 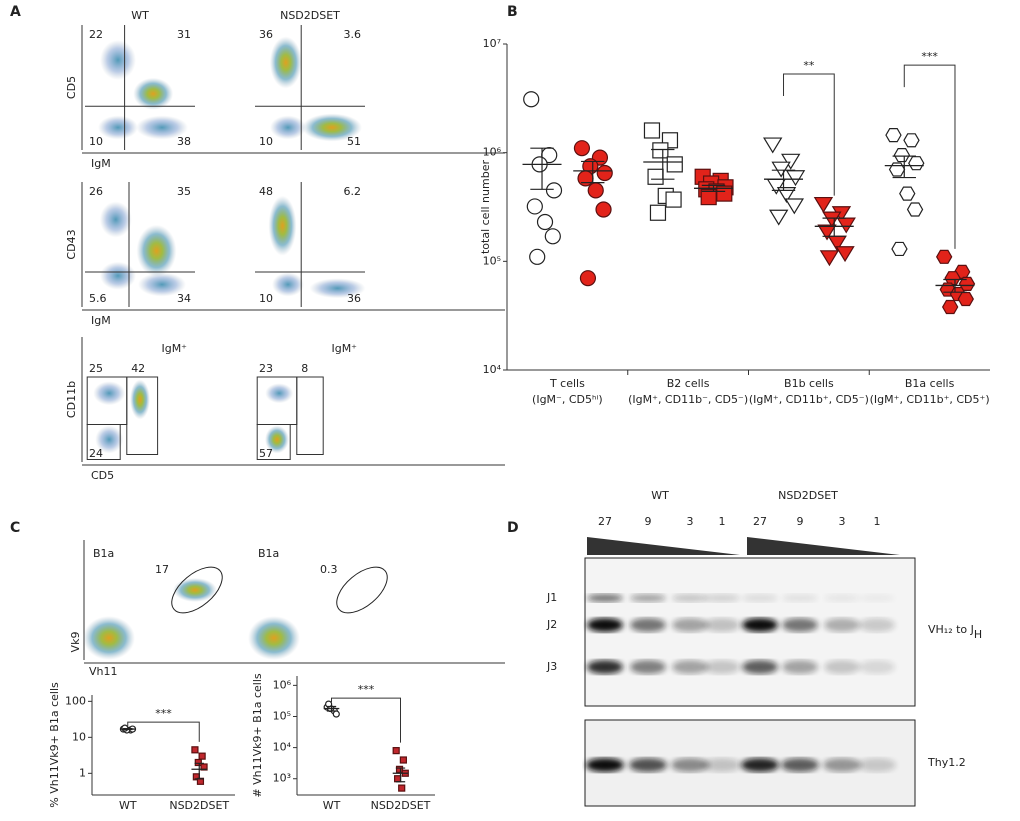 I want to click on x-axis-label: IgM, so click(x=101, y=320).